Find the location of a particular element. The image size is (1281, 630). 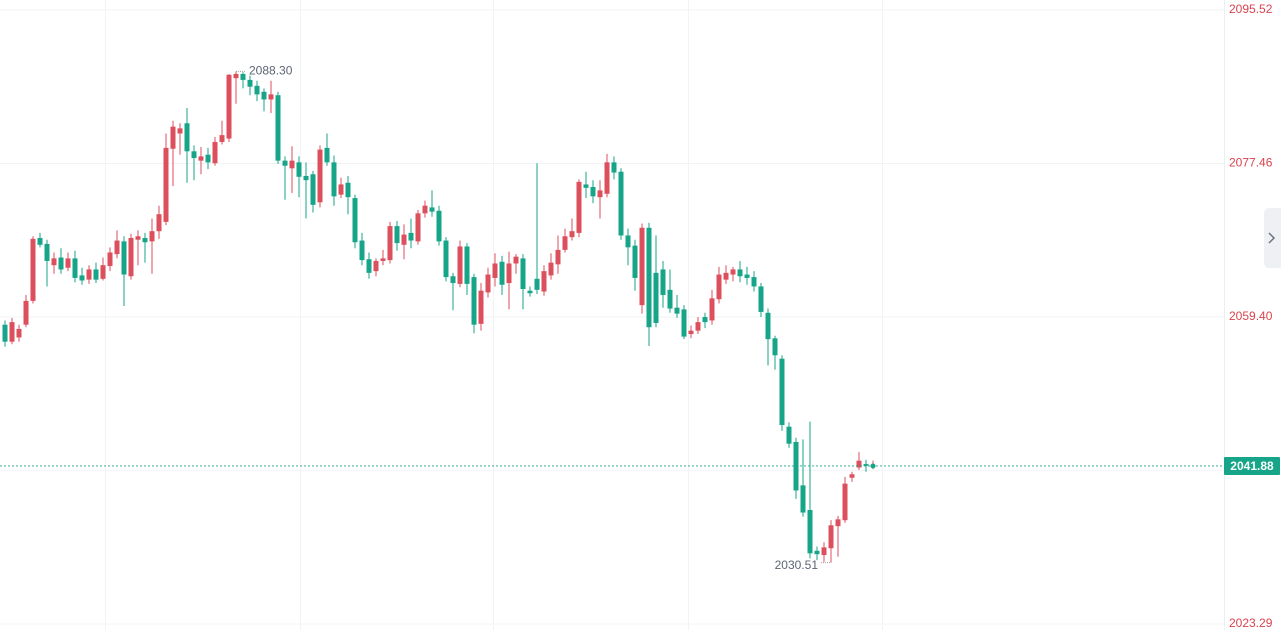

high-annotation: 2088.30 is located at coordinates (271, 71).